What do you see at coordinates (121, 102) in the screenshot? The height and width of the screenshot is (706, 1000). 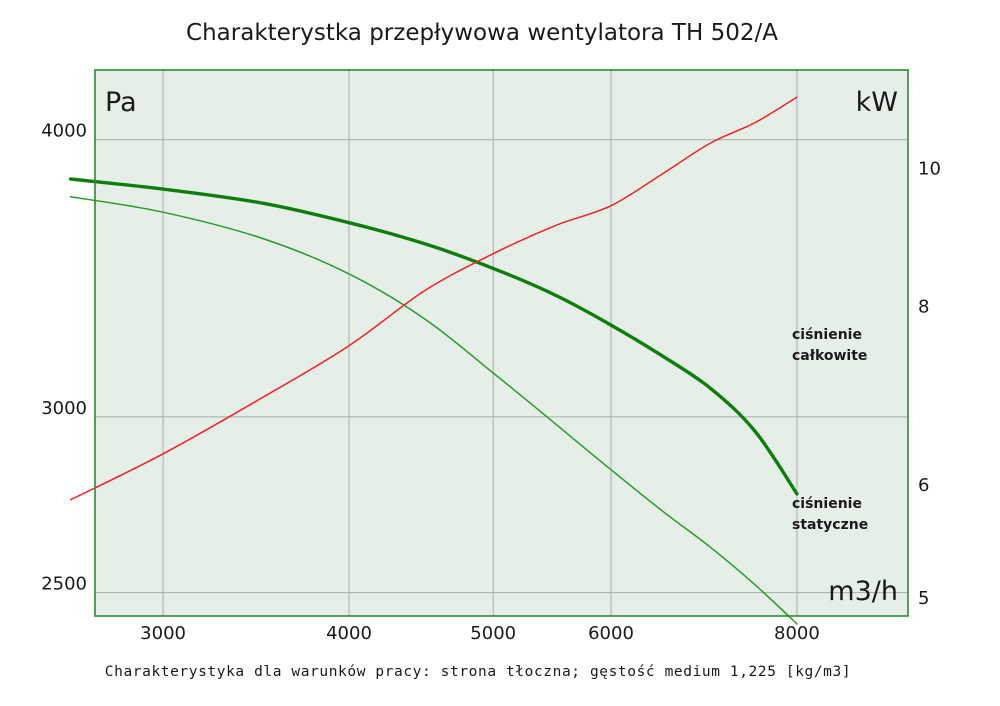 I see `y-axis-unit-label: Pa` at bounding box center [121, 102].